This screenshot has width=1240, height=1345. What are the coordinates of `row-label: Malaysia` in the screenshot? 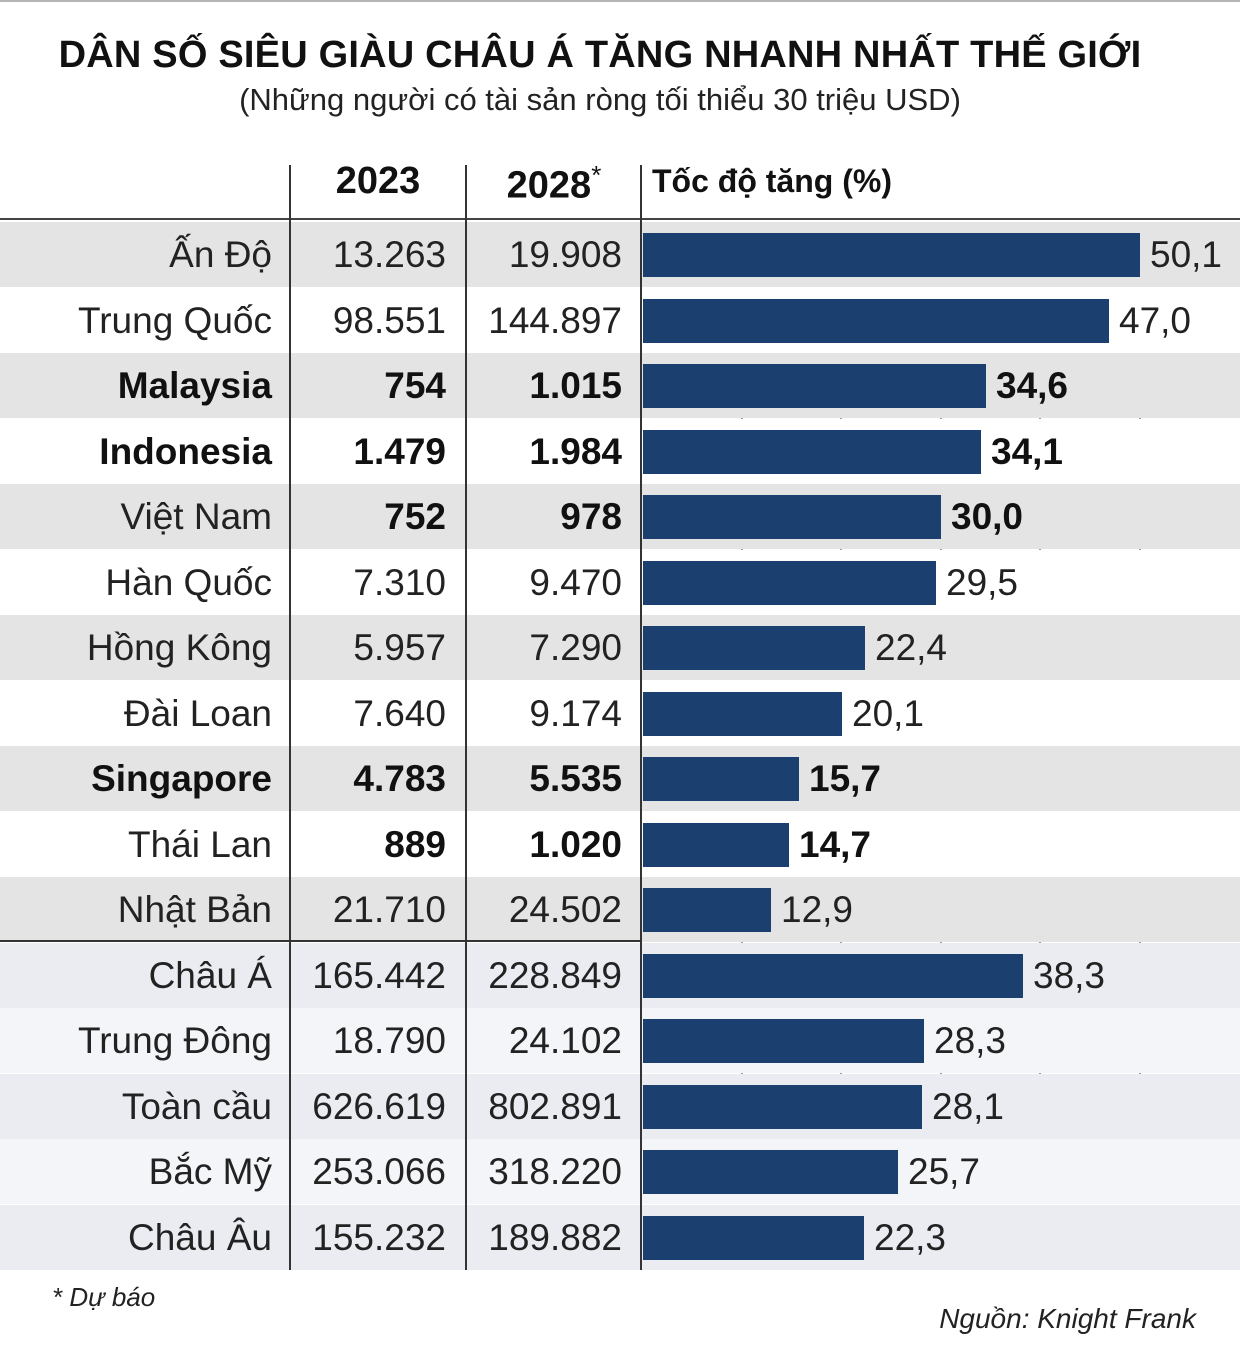 It's located at (194, 385).